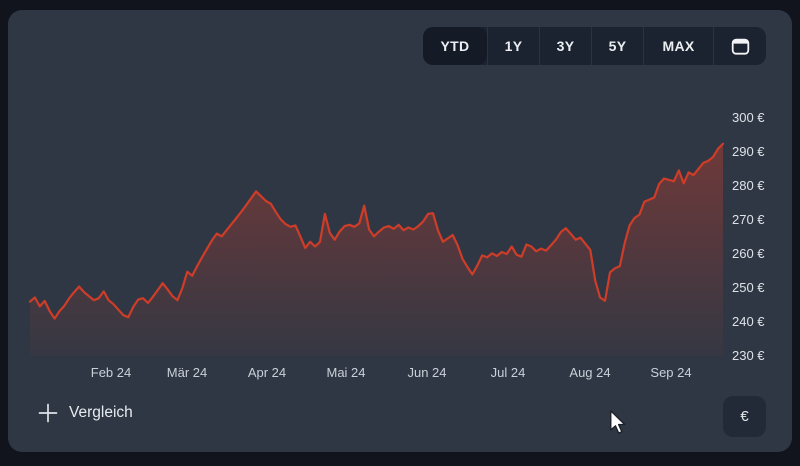 The image size is (800, 466). What do you see at coordinates (748, 185) in the screenshot?
I see `y-tick-label: 280 €` at bounding box center [748, 185].